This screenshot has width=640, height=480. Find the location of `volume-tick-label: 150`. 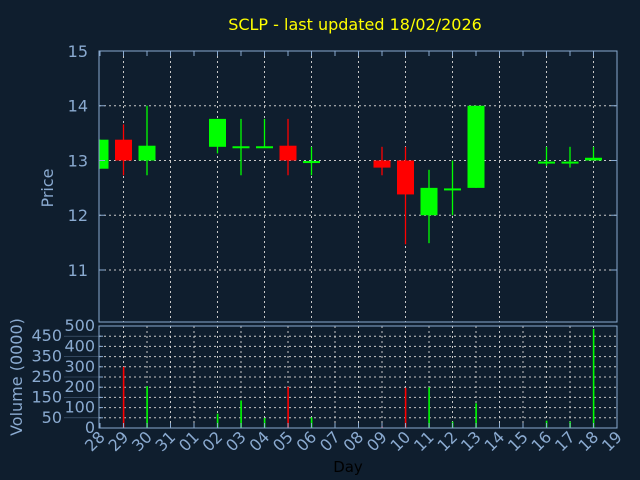

volume-tick-label: 150 is located at coordinates (46, 396).